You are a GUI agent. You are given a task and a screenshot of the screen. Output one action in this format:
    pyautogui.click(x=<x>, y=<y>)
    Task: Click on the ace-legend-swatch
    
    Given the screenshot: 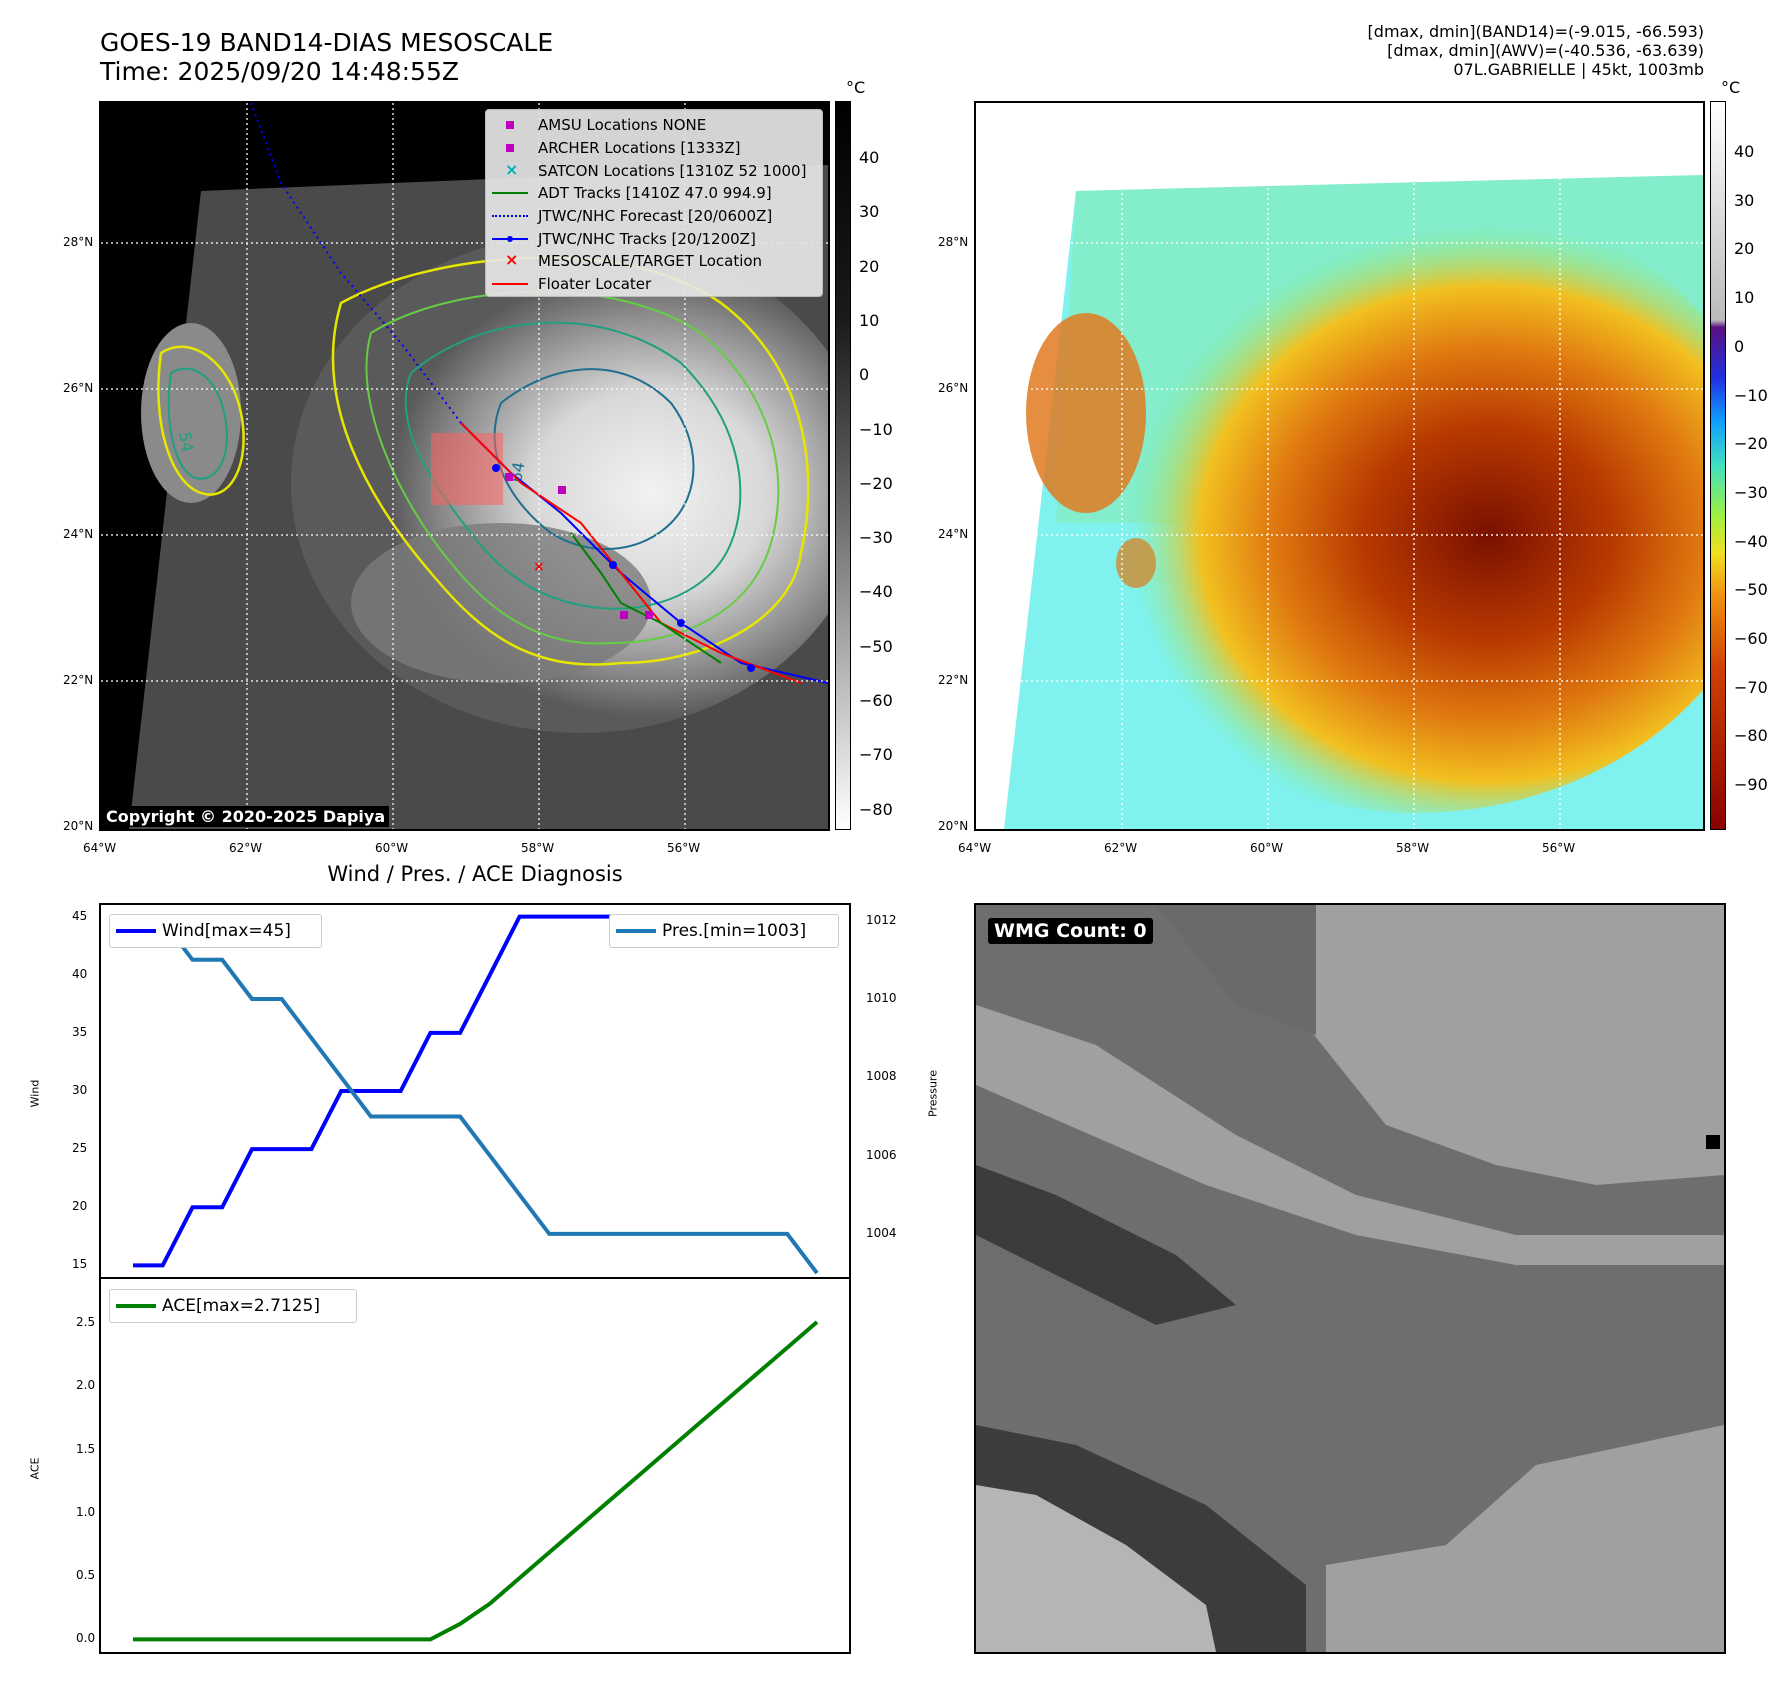 What is the action you would take?
    pyautogui.click(x=136, y=1306)
    